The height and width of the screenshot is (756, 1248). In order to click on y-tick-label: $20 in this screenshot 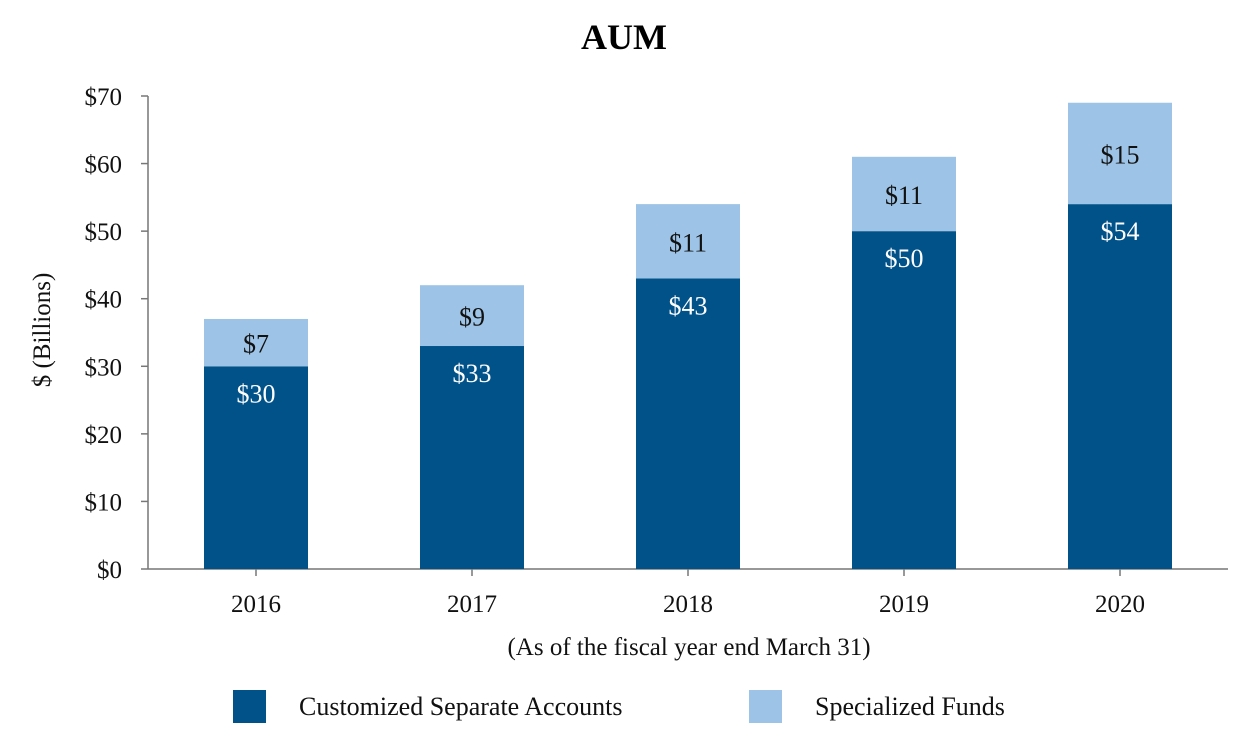, I will do `click(104, 435)`.